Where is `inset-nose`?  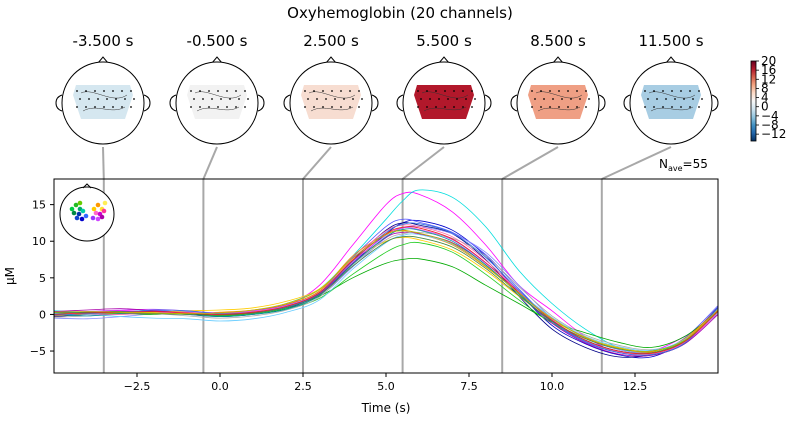 inset-nose is located at coordinates (87, 186).